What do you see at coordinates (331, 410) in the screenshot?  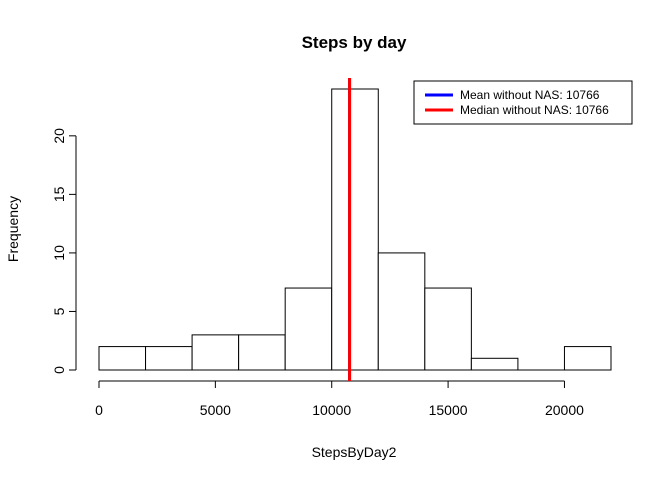 I see `x-tick-label: 10000` at bounding box center [331, 410].